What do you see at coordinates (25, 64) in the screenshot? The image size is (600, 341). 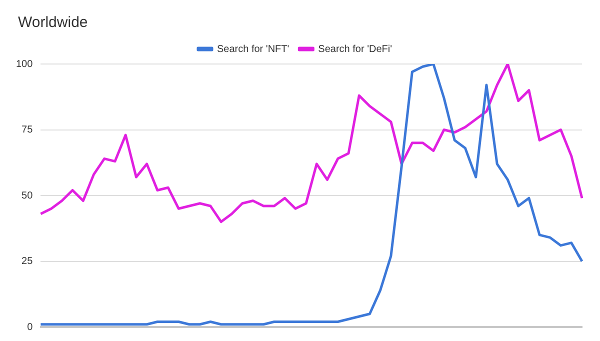 I see `y-tick-label: 100` at bounding box center [25, 64].